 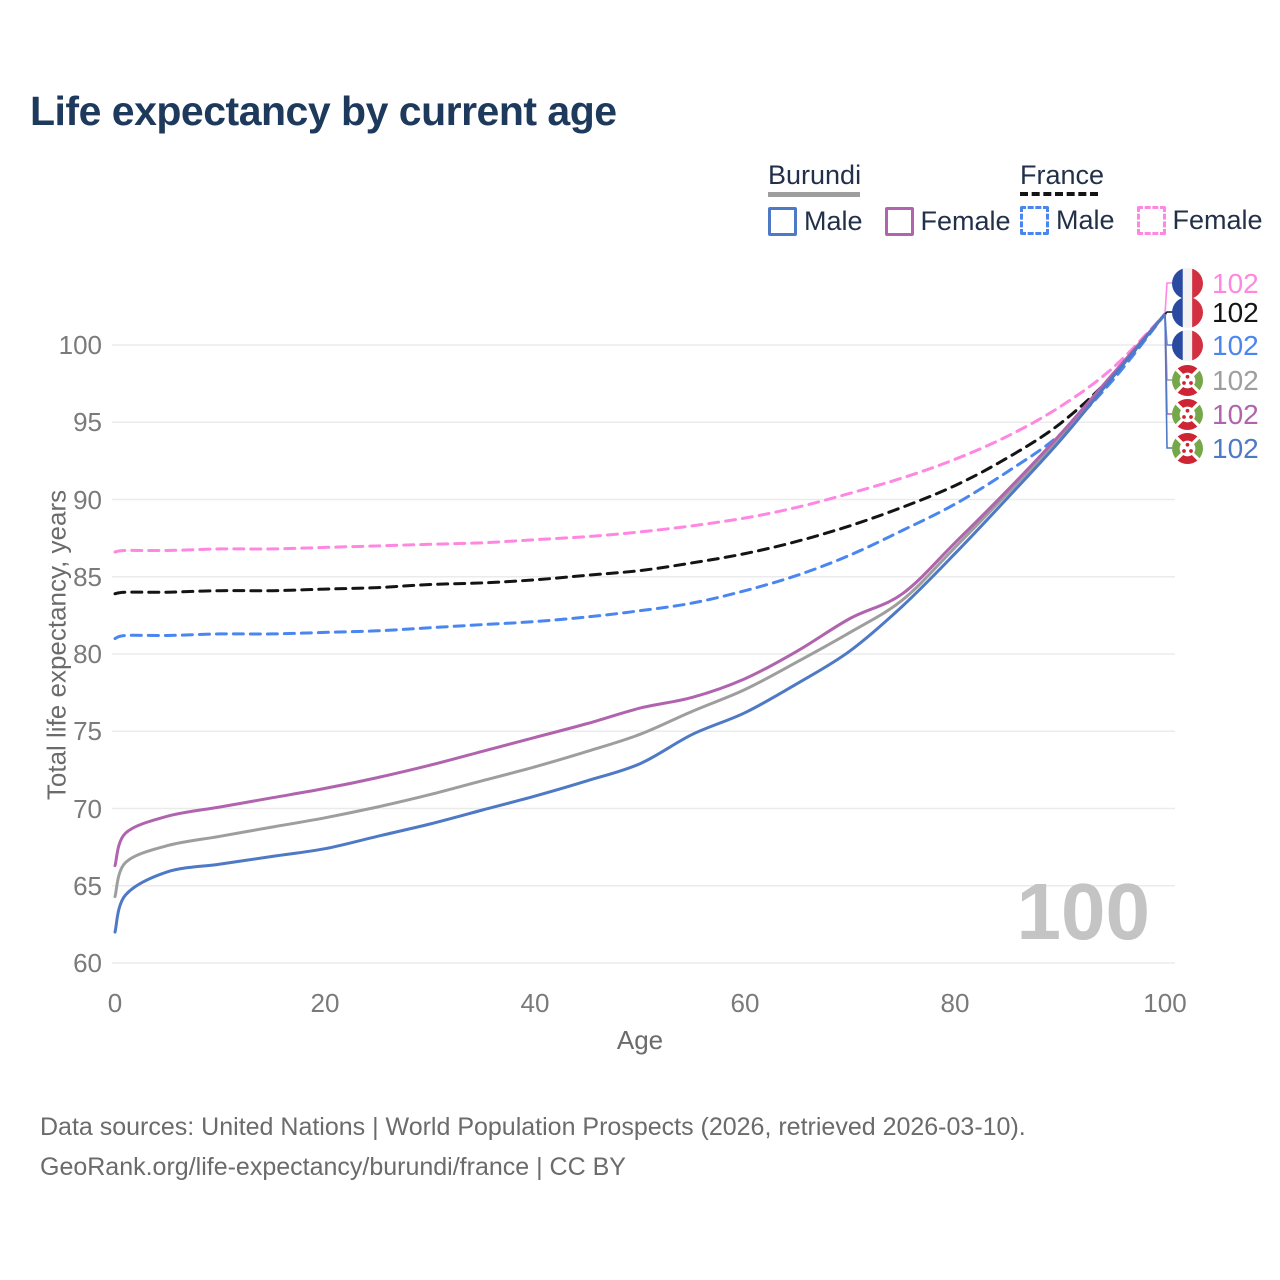 What do you see at coordinates (1034, 220) in the screenshot?
I see `france-male-swatch-icon` at bounding box center [1034, 220].